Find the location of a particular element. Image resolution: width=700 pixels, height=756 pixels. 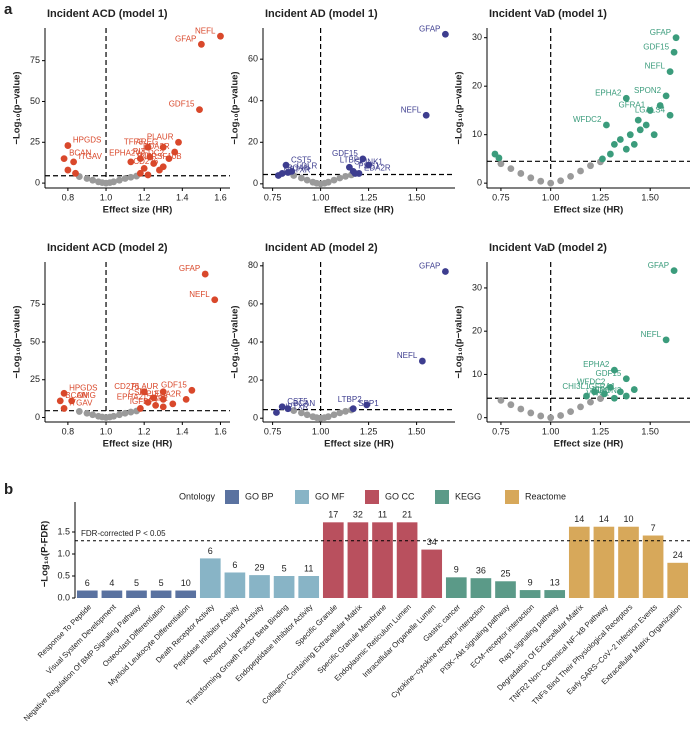

point-label: HPGDS is located at coordinates (87, 140).